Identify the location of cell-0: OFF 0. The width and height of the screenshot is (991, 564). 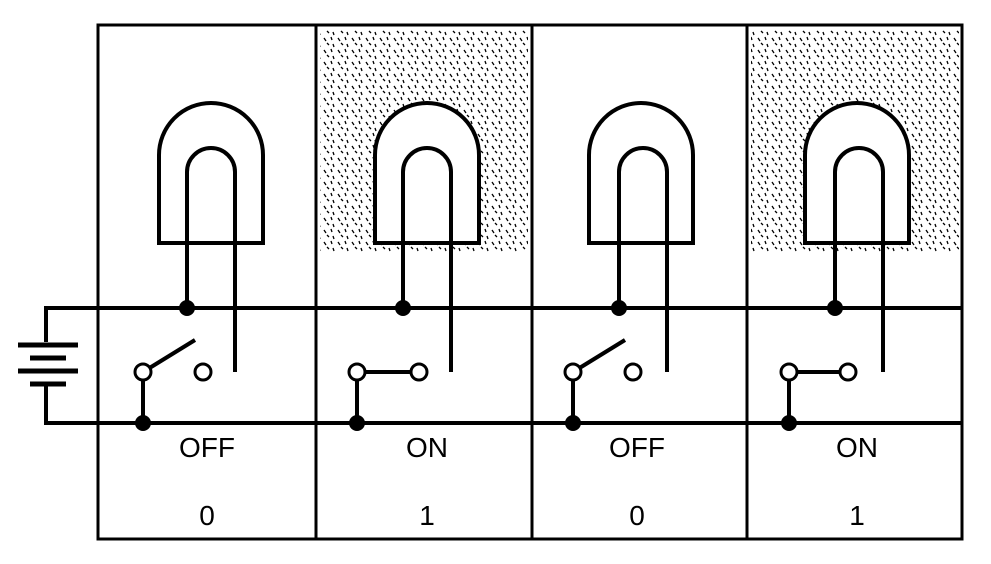
(199, 316).